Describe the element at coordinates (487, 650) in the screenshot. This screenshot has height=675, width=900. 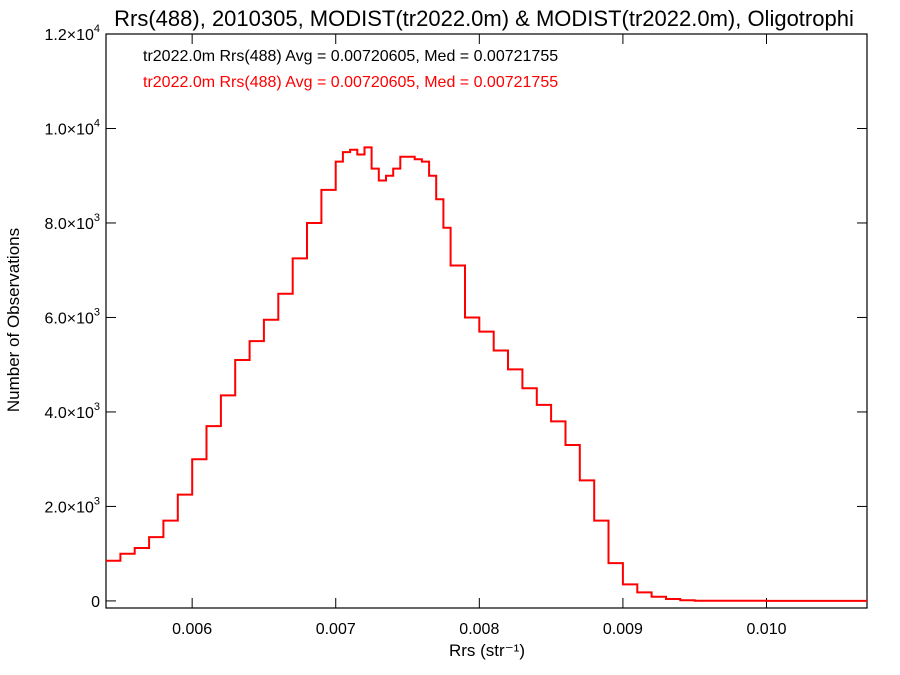
I see `x-axis-label: Rrs (str⁻¹)` at that location.